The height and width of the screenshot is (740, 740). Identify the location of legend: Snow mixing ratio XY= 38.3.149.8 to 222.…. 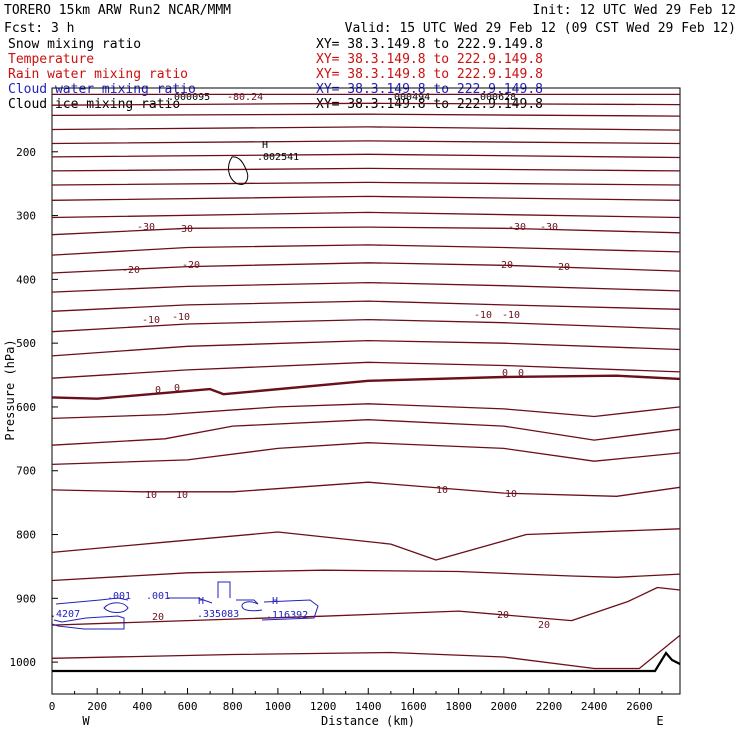
(275, 74).